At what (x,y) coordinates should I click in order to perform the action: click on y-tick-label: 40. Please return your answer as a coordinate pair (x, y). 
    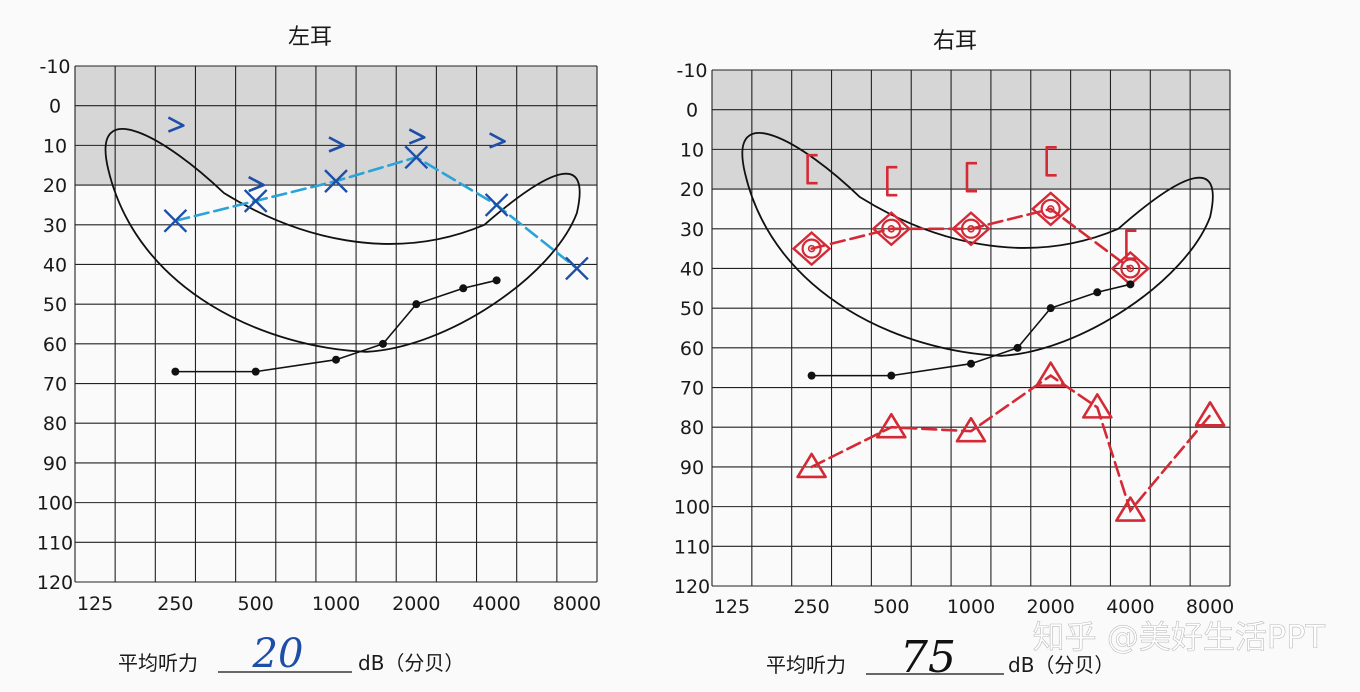
    Looking at the image, I should click on (692, 269).